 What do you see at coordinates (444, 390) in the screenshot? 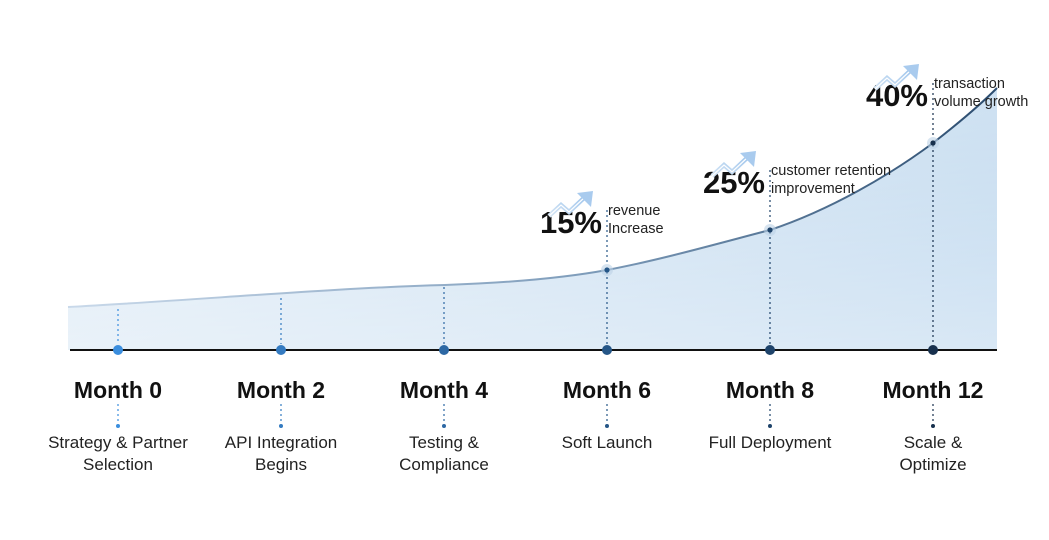
I see `month-label: Month 4` at bounding box center [444, 390].